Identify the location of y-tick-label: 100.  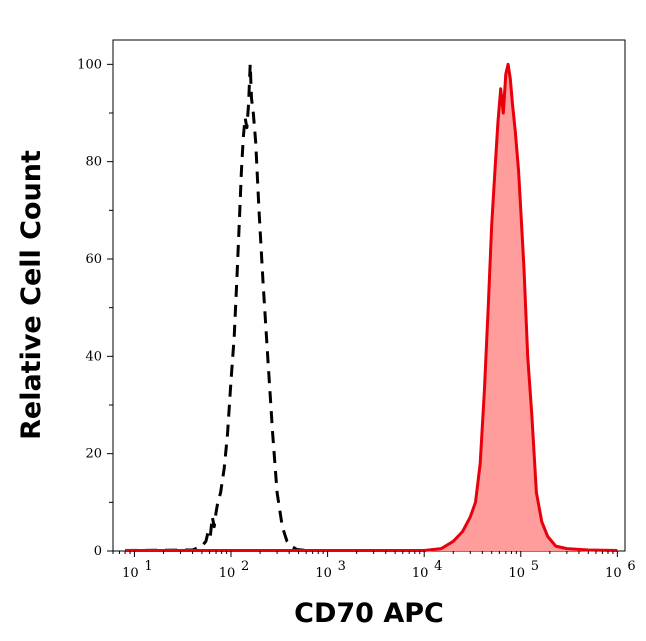
(89, 64).